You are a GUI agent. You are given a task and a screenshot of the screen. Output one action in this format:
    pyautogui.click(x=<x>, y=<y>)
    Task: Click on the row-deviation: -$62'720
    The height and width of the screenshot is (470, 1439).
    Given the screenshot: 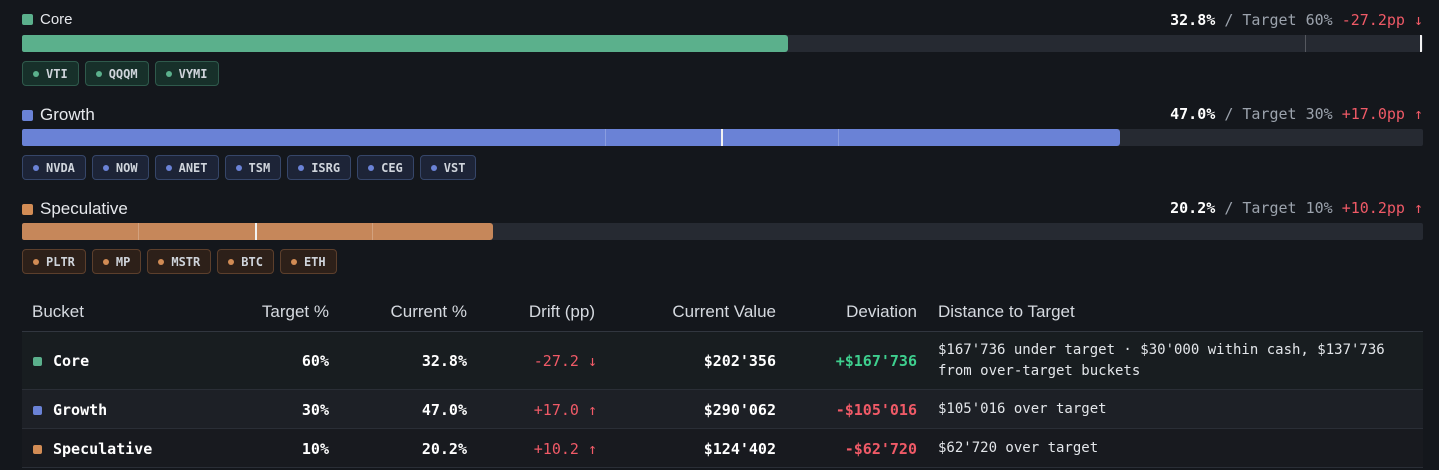 What is the action you would take?
    pyautogui.click(x=880, y=449)
    